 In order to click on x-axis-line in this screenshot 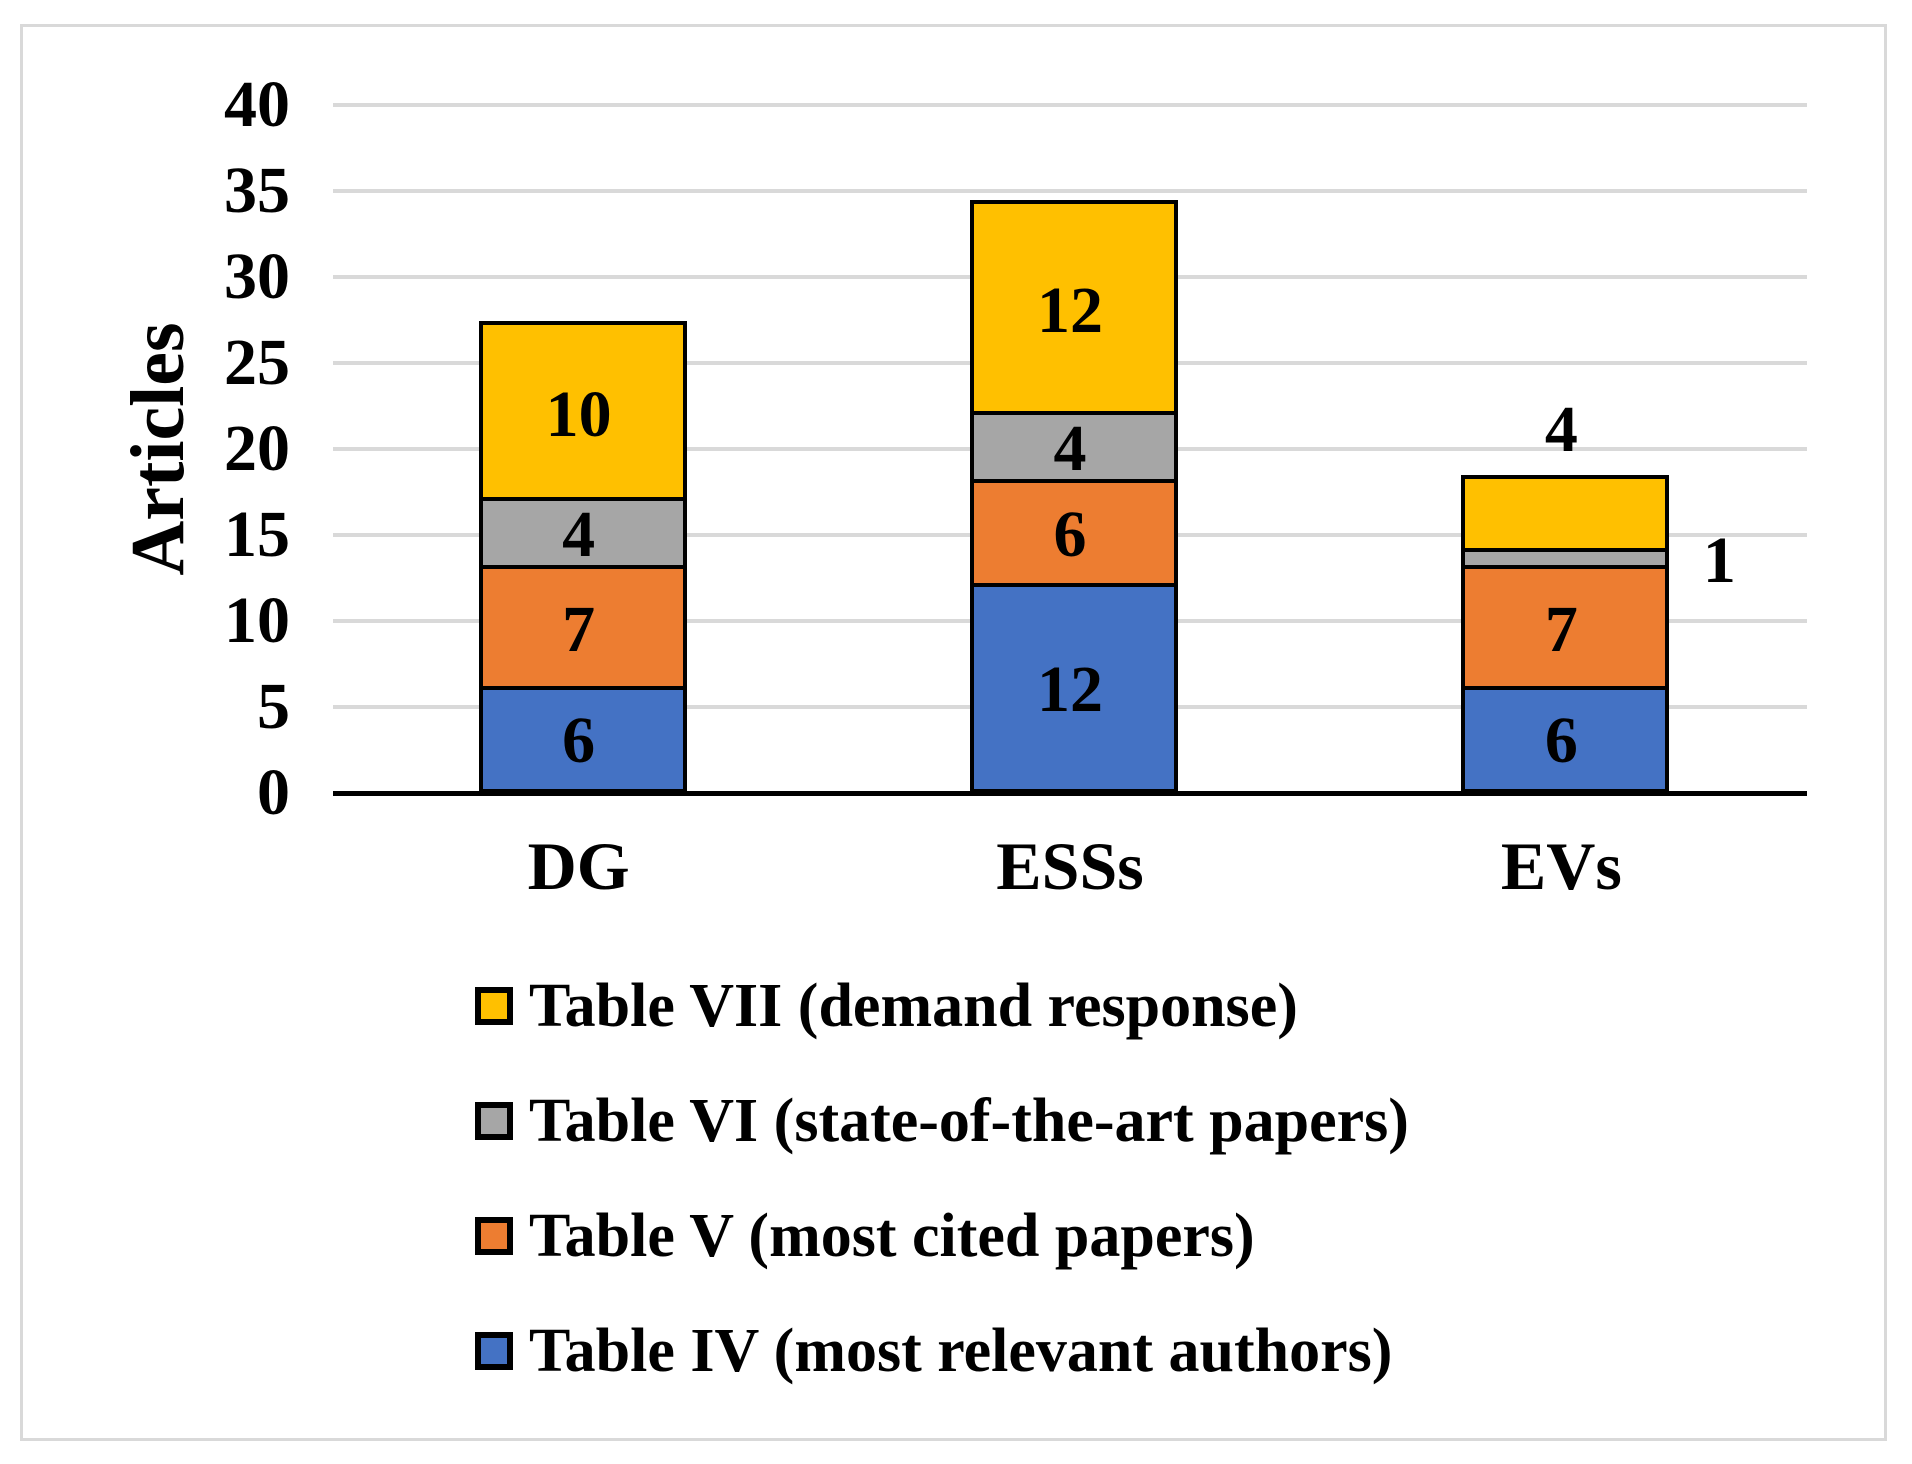, I will do `click(1070, 793)`.